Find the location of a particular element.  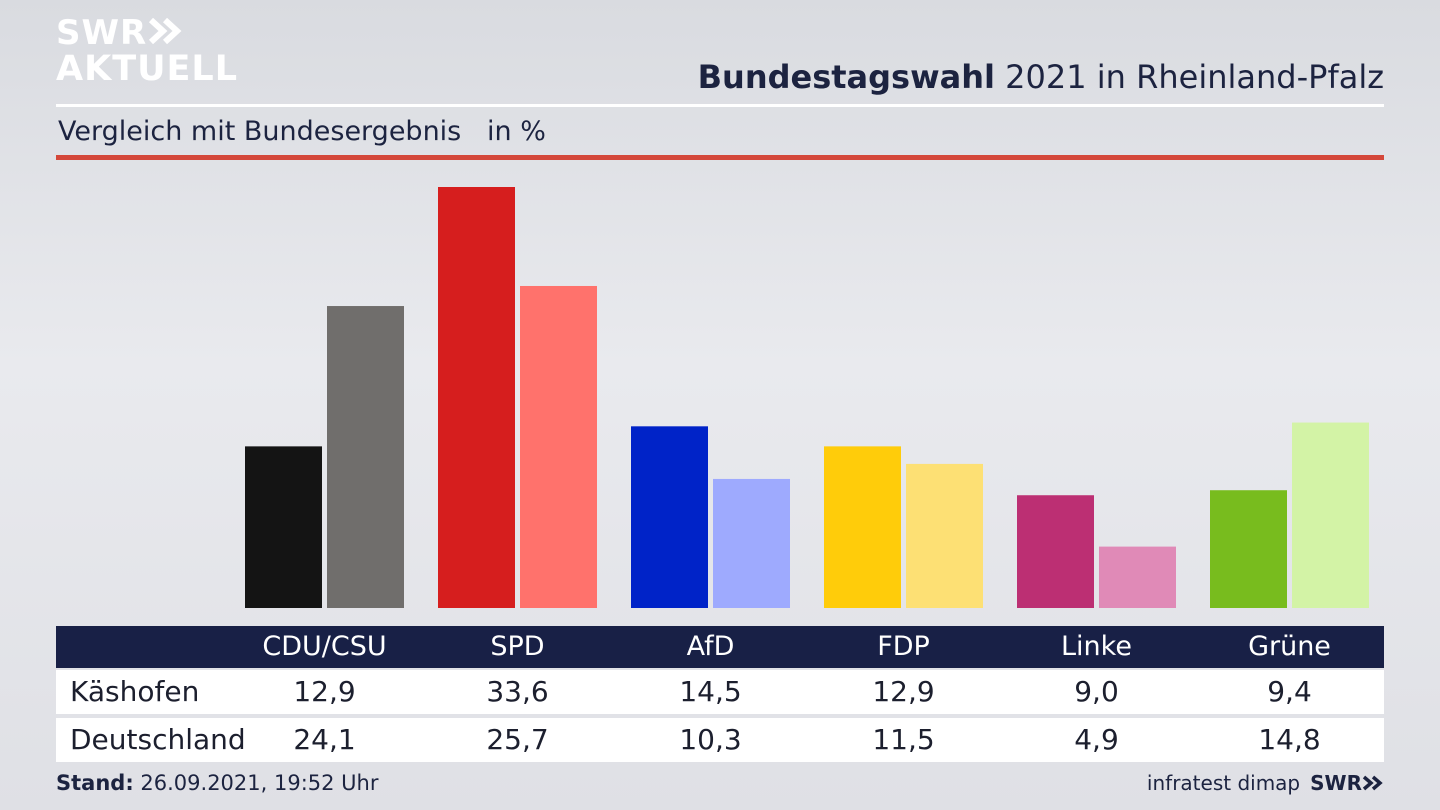

source-credit: infratest dimap SWR is located at coordinates (1265, 783).